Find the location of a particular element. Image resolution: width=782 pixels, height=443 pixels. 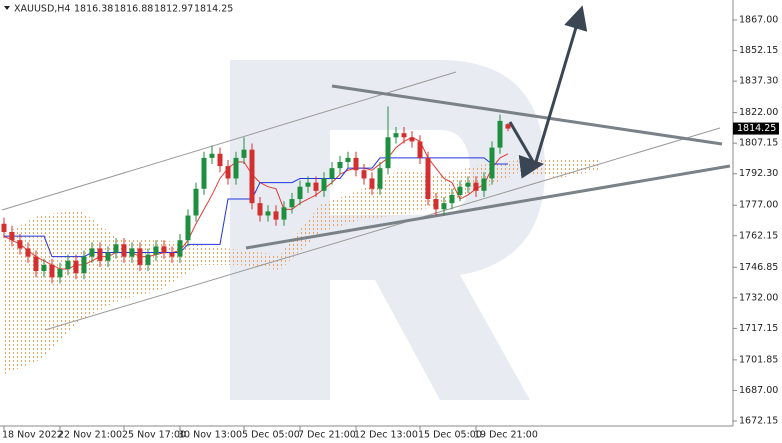

symbol: XAUUSD,H4 is located at coordinates (42, 9).